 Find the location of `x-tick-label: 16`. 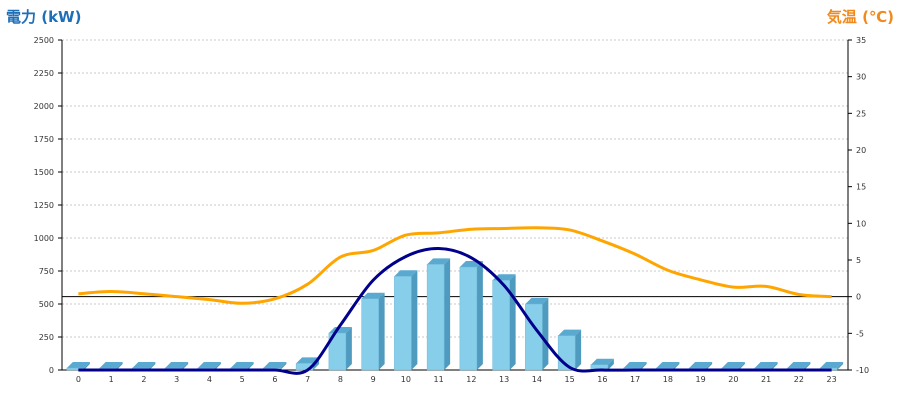

x-tick-label: 16 is located at coordinates (602, 379).